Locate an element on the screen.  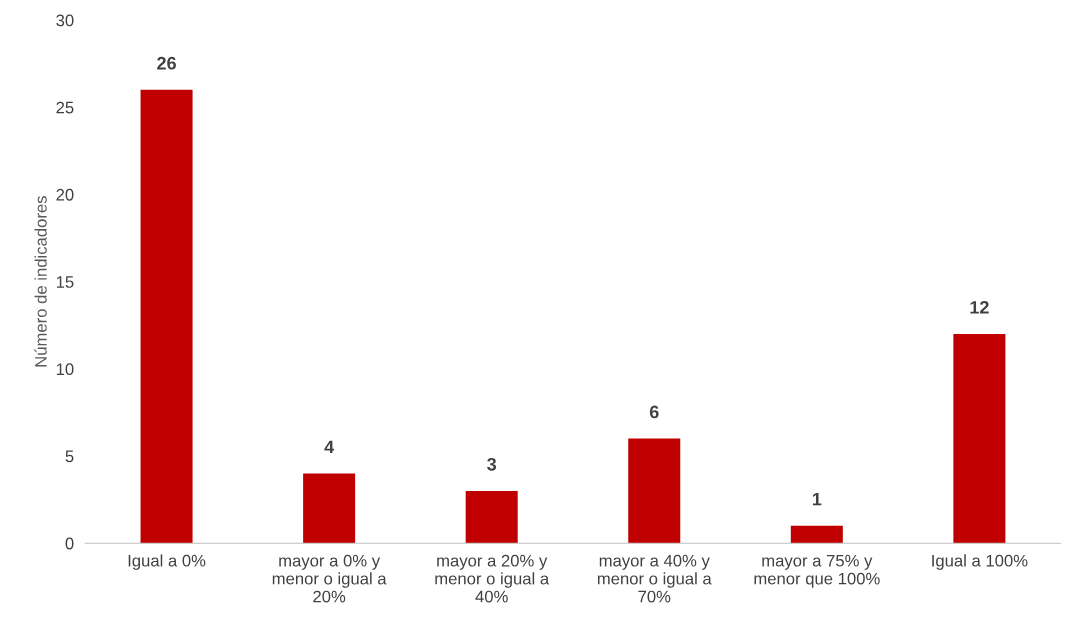
x-tick-label: mayor a 0% y menor o igual a 20% is located at coordinates (329, 578).